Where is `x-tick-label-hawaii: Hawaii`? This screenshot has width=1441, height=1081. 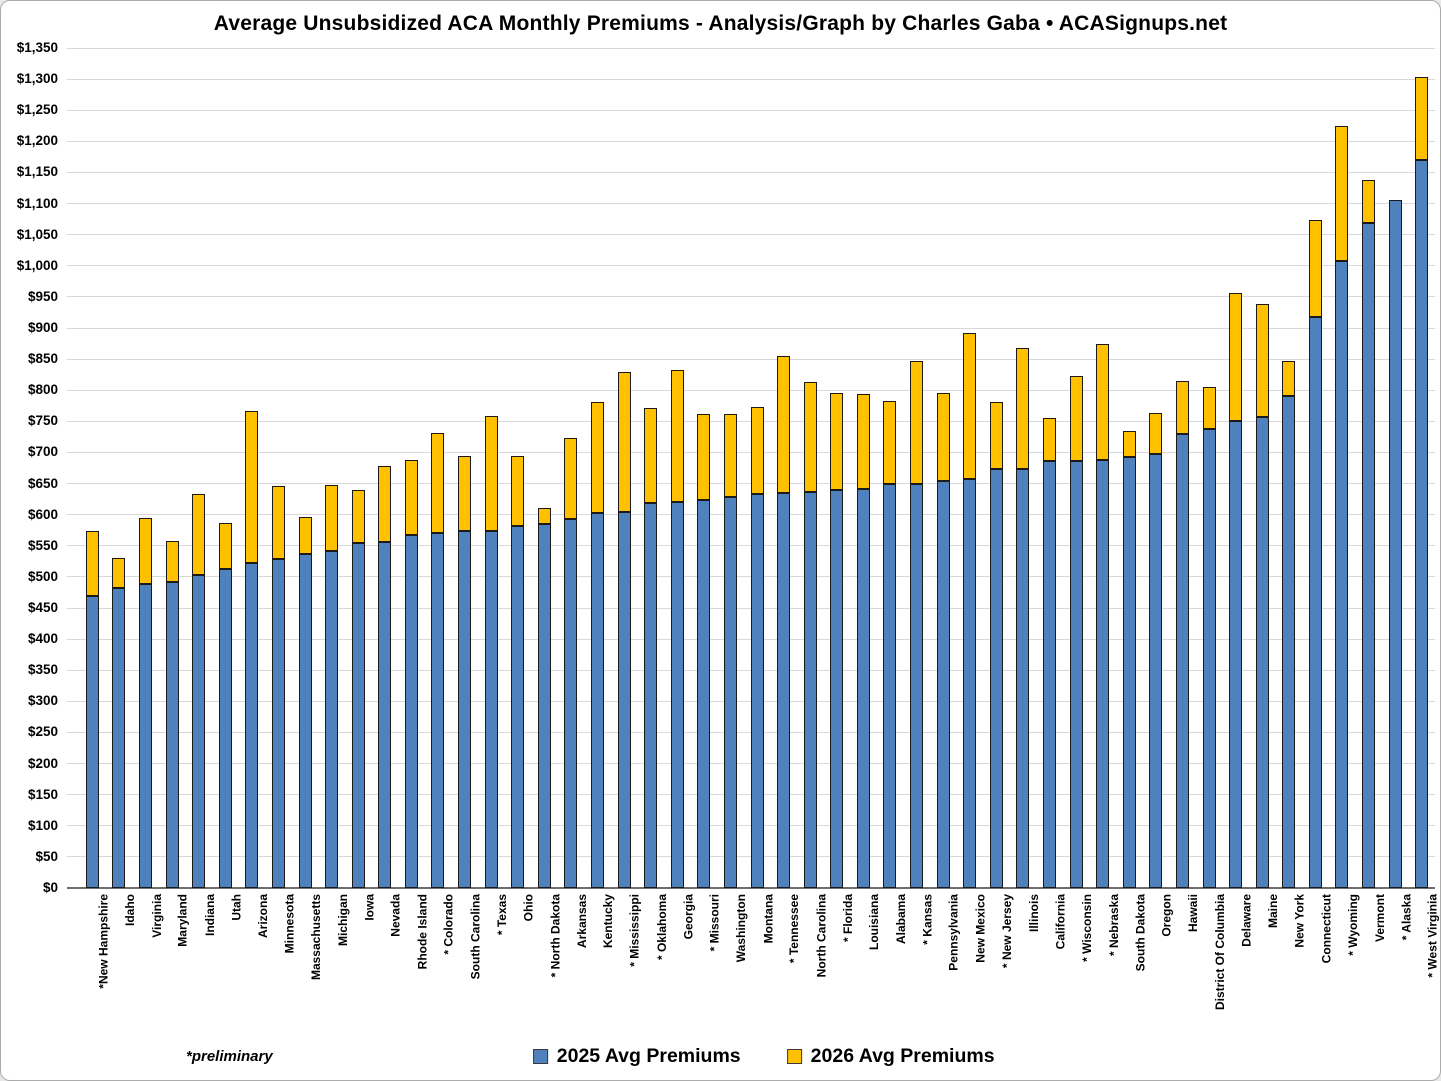
x-tick-label-hawaii: Hawaii is located at coordinates (1193, 913).